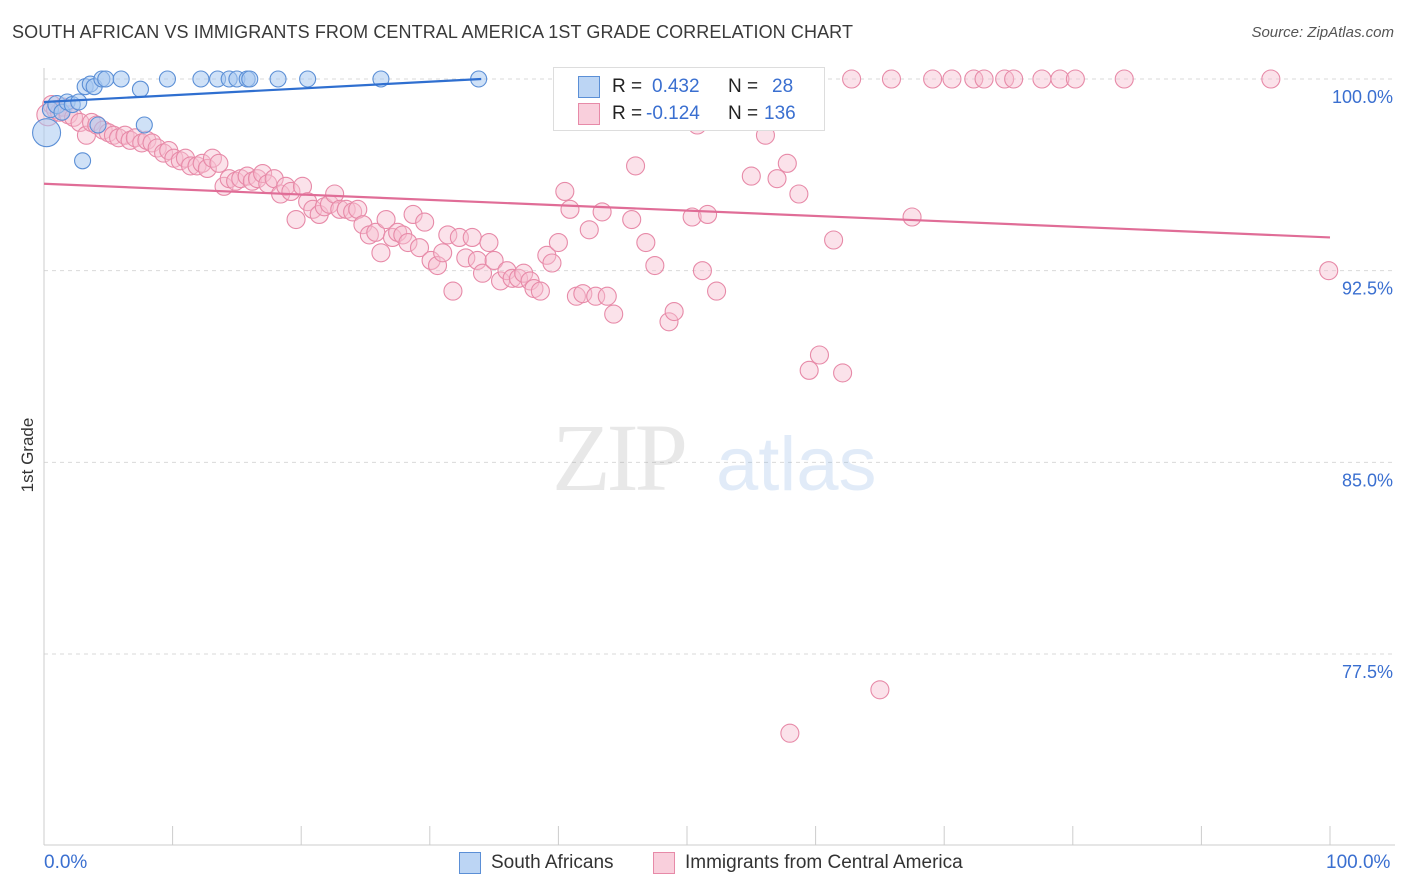 This screenshot has height=892, width=1406. I want to click on y-tick-label: 77.5%, so click(1367, 672).